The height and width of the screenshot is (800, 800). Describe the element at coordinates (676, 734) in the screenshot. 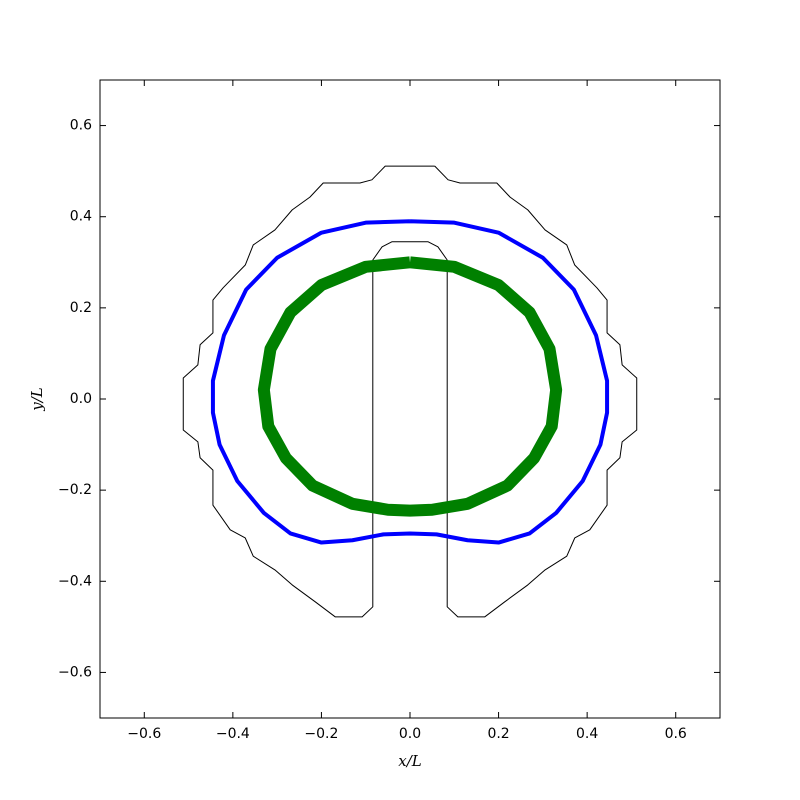

I see `x-tick-label: 0.6` at that location.